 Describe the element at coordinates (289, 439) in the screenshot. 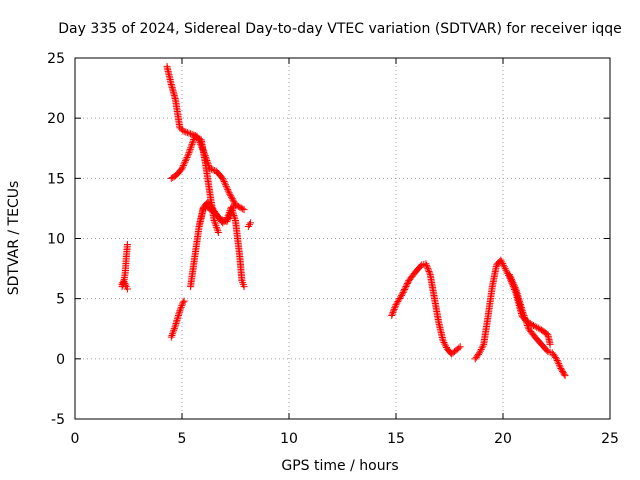

I see `x-tick-label: 10` at that location.